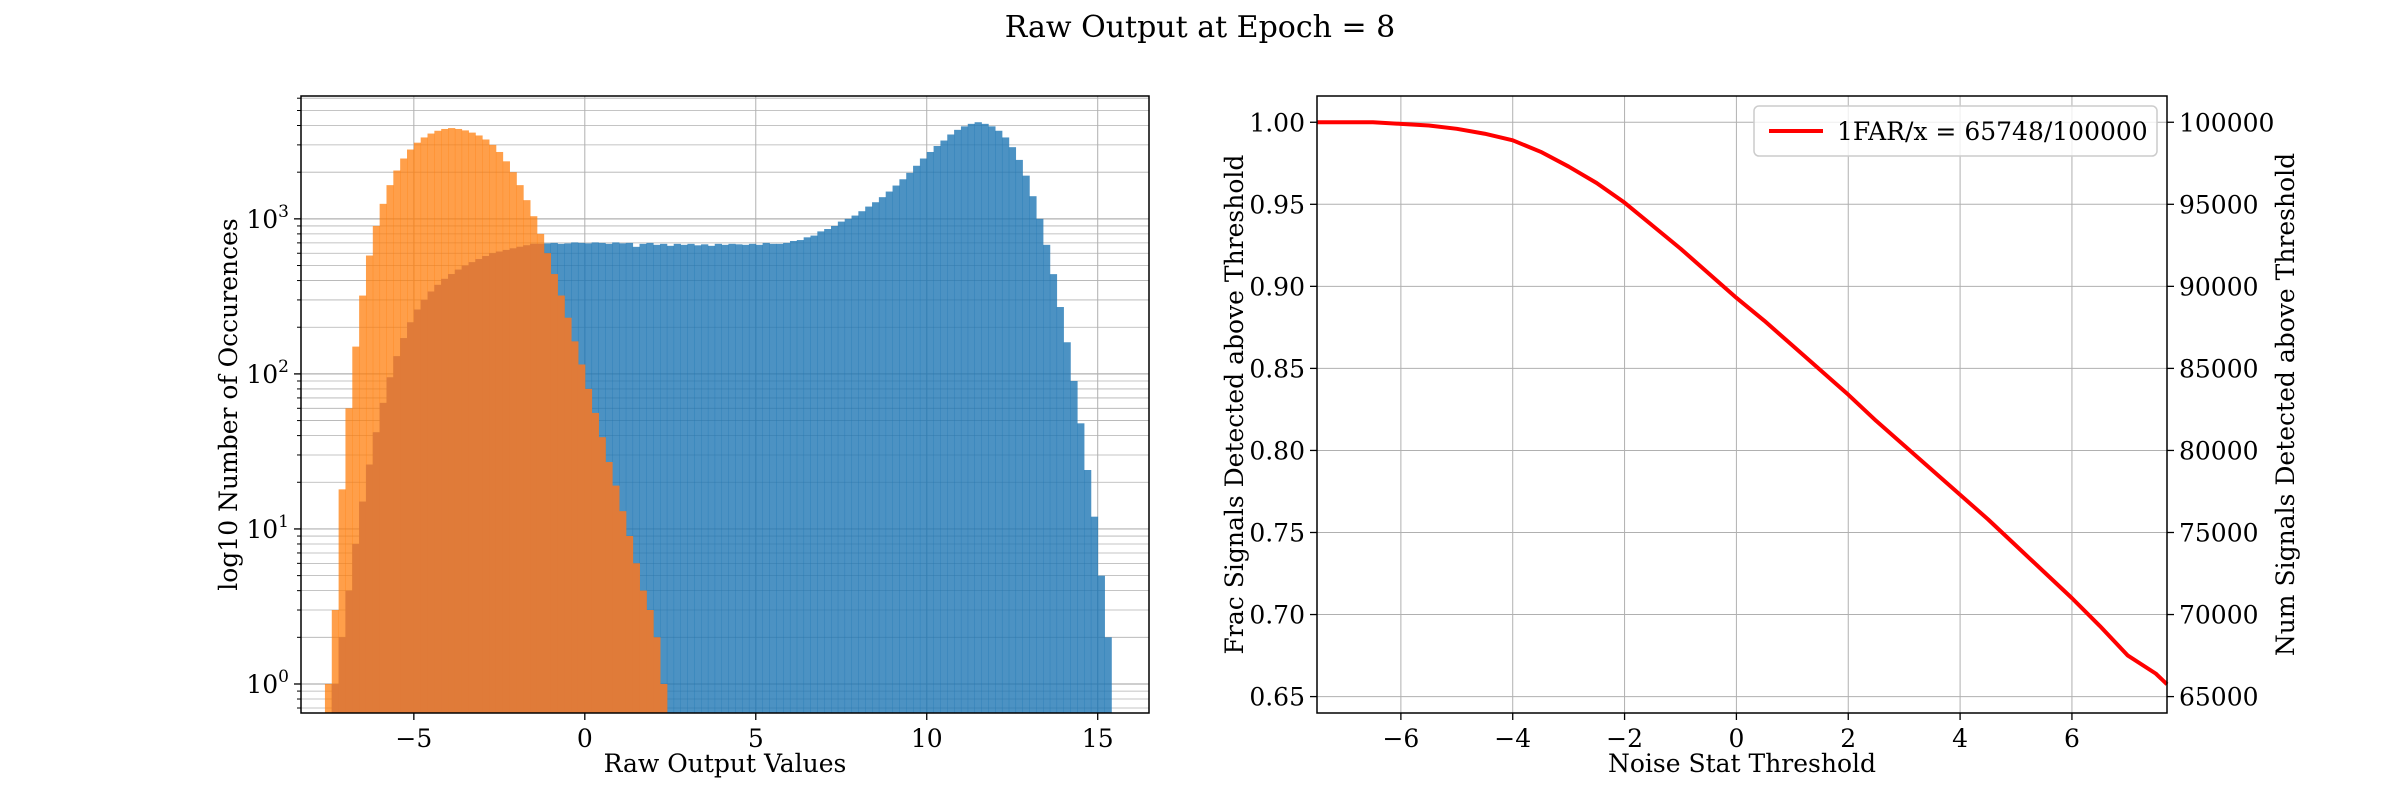 Image resolution: width=2400 pixels, height=800 pixels. What do you see at coordinates (1960, 738) in the screenshot?
I see `detection-curve-x-tick-label: 4` at bounding box center [1960, 738].